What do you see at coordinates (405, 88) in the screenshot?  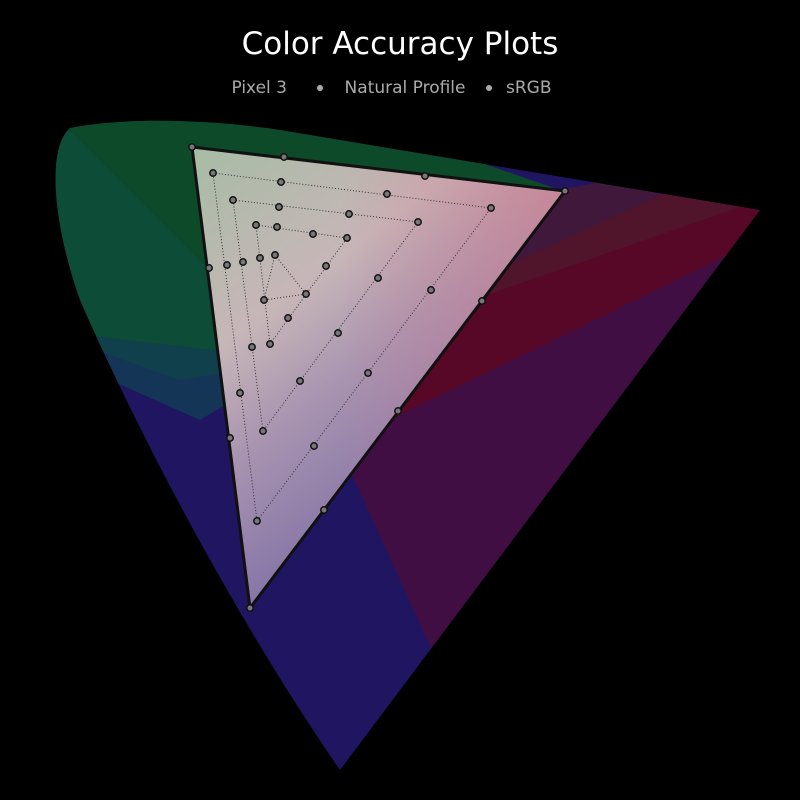 I see `subtitle-profile: Natural Profile` at bounding box center [405, 88].